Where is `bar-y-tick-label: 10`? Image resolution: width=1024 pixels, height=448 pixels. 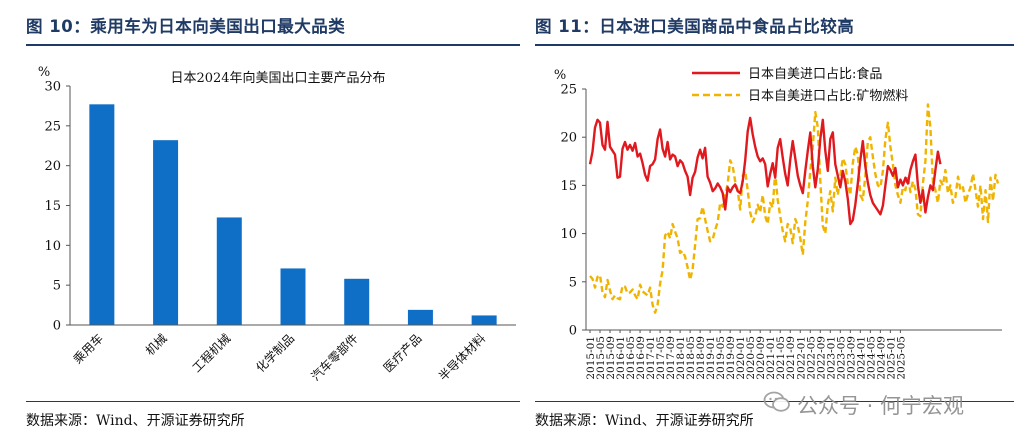
bar-y-tick-label: 10 is located at coordinates (52, 246).